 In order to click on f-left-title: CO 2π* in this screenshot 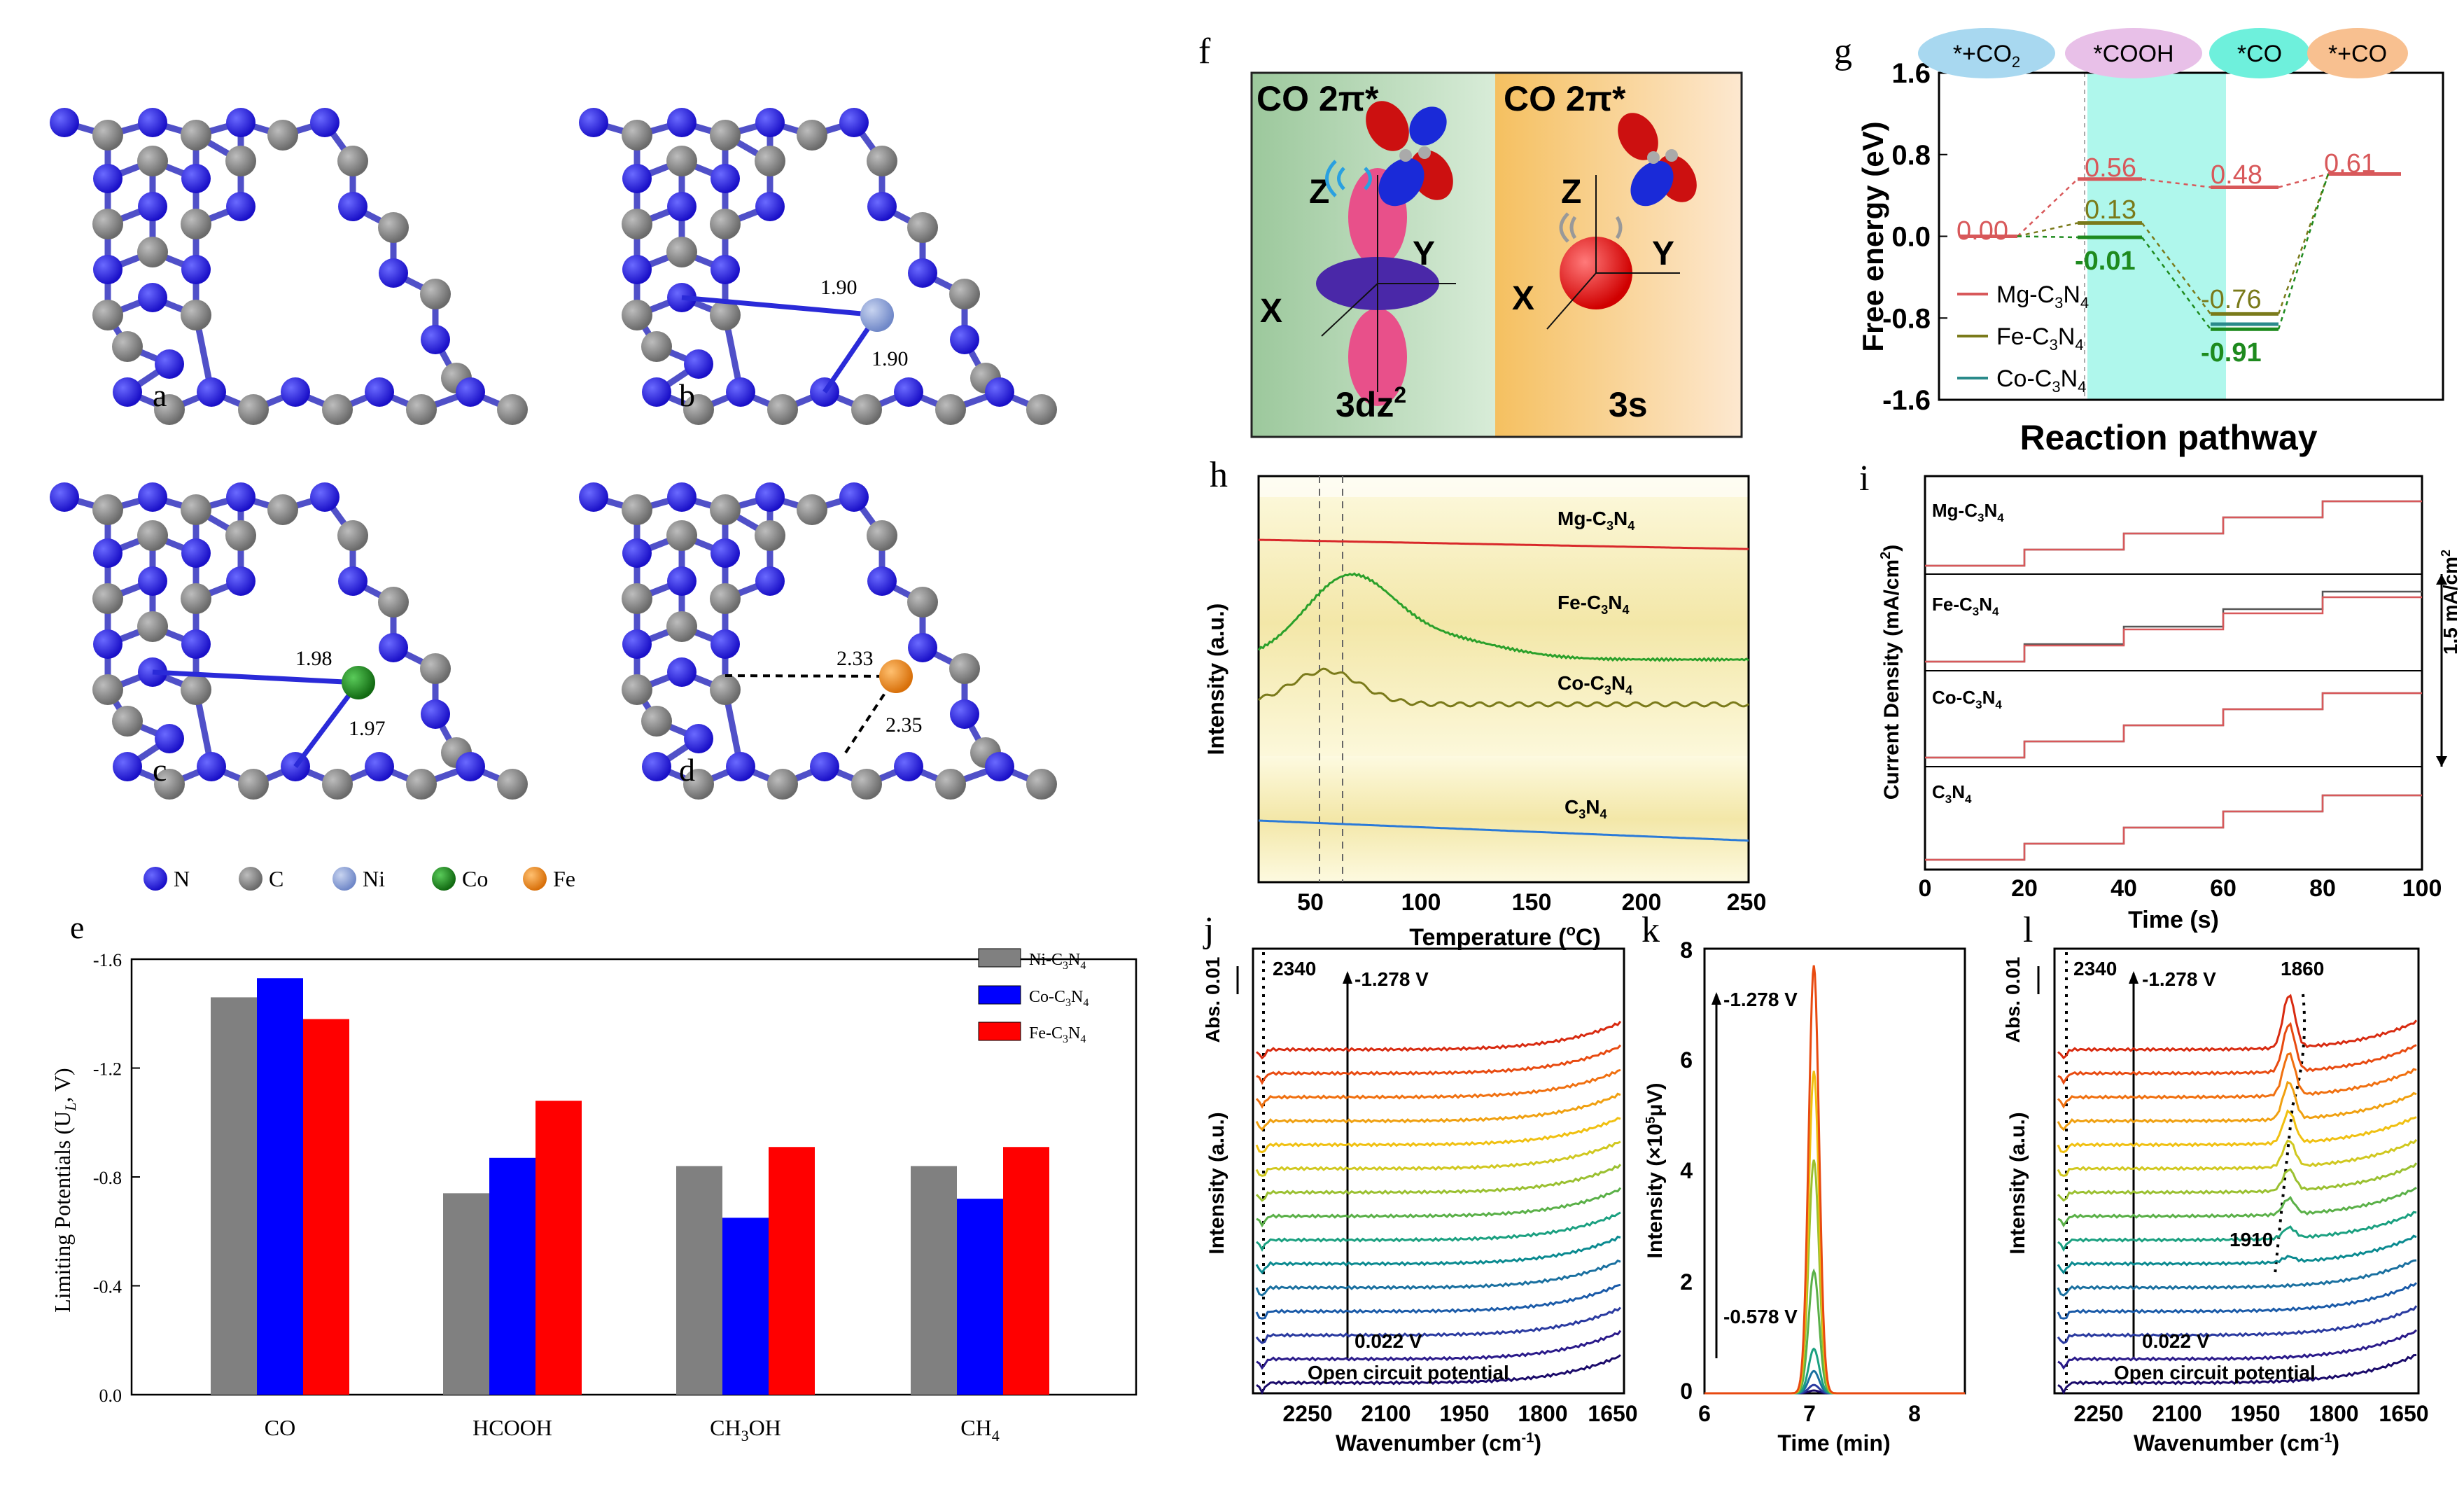, I will do `click(1317, 98)`.